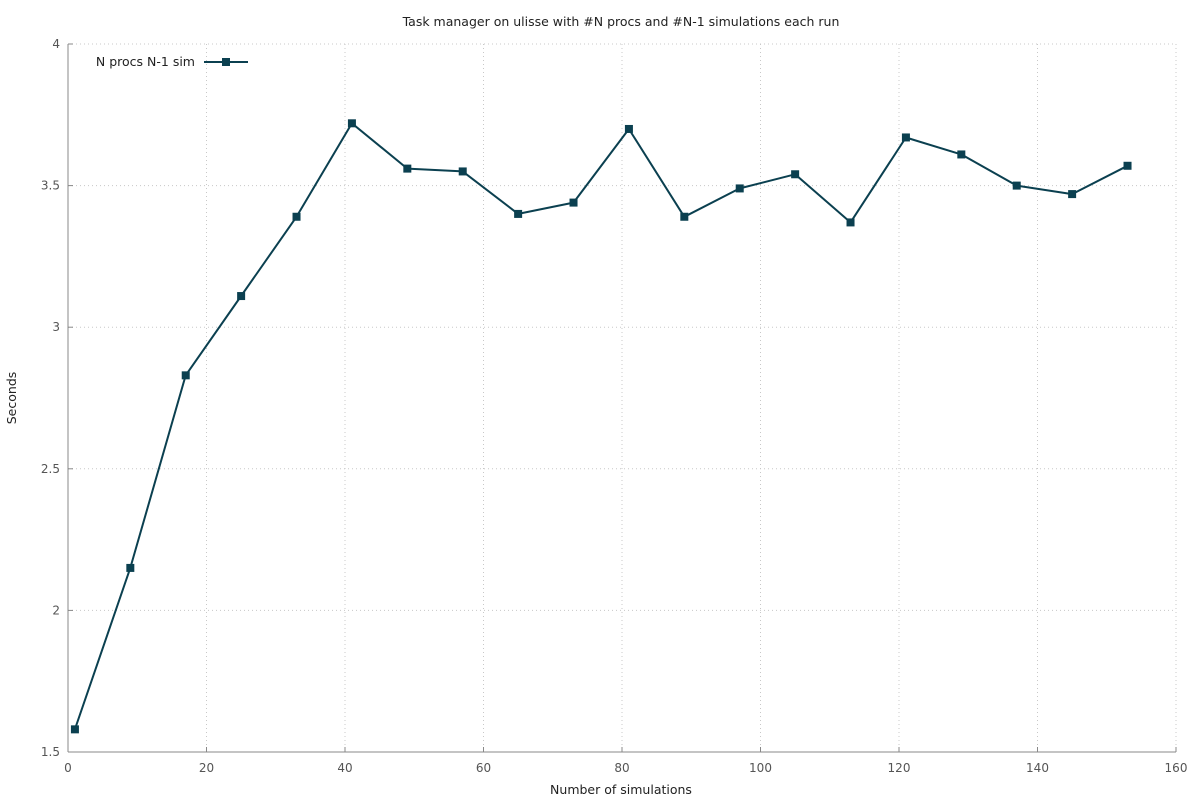  What do you see at coordinates (483, 768) in the screenshot?
I see `x-tick-label: 60` at bounding box center [483, 768].